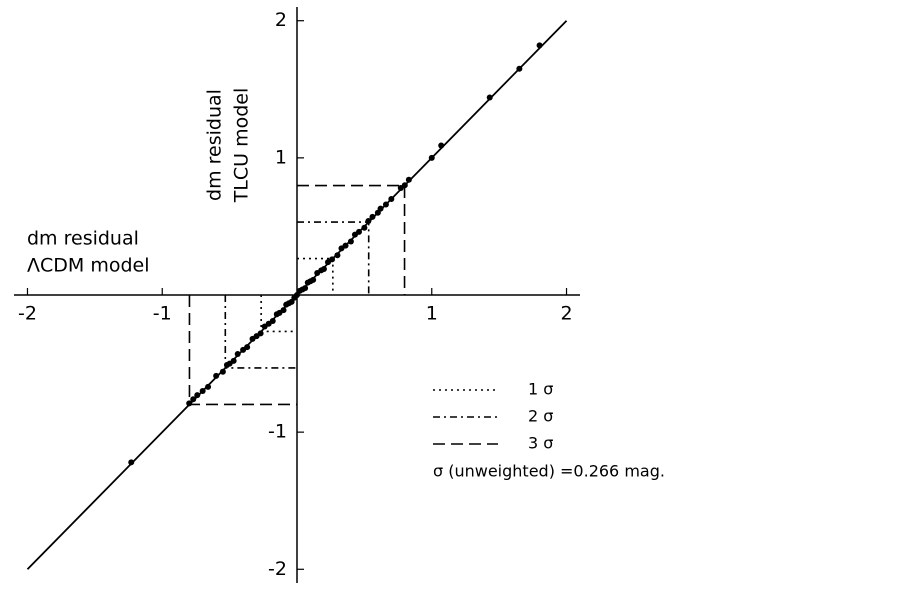  What do you see at coordinates (281, 157) in the screenshot?
I see `y-tick-label: 1` at bounding box center [281, 157].